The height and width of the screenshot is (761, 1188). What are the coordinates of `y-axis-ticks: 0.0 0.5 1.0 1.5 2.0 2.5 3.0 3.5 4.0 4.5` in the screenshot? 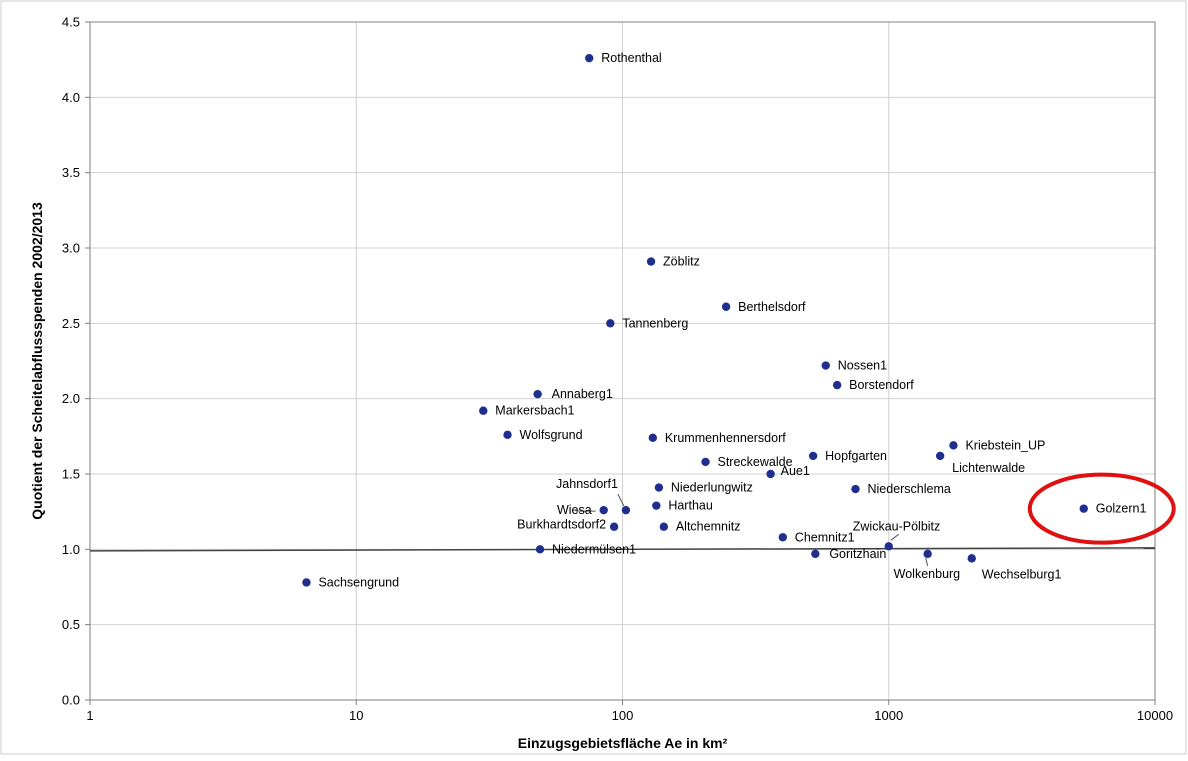 It's located at (76, 361).